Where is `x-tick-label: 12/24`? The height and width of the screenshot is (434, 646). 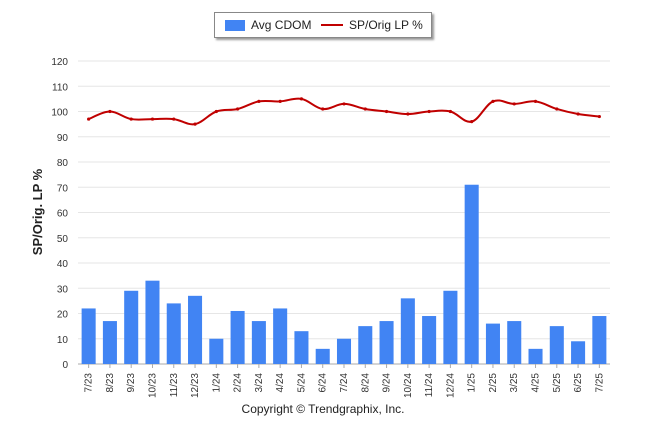
x-tick-label: 12/24 is located at coordinates (450, 385).